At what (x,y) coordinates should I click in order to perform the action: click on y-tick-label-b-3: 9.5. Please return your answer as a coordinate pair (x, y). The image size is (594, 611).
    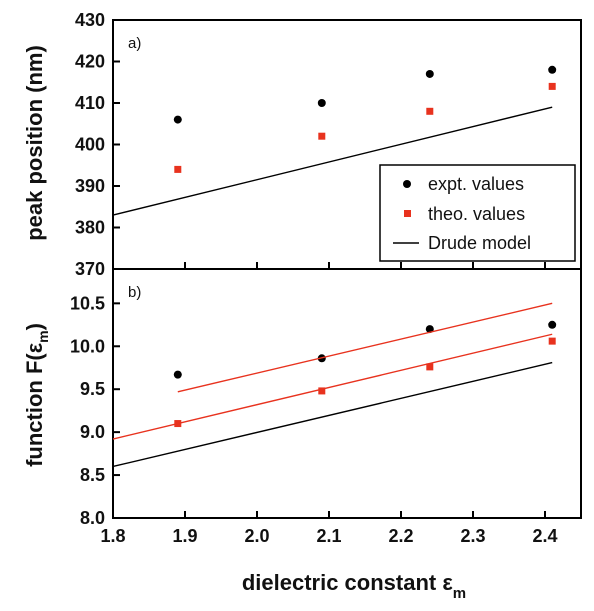
    Looking at the image, I should click on (92, 389).